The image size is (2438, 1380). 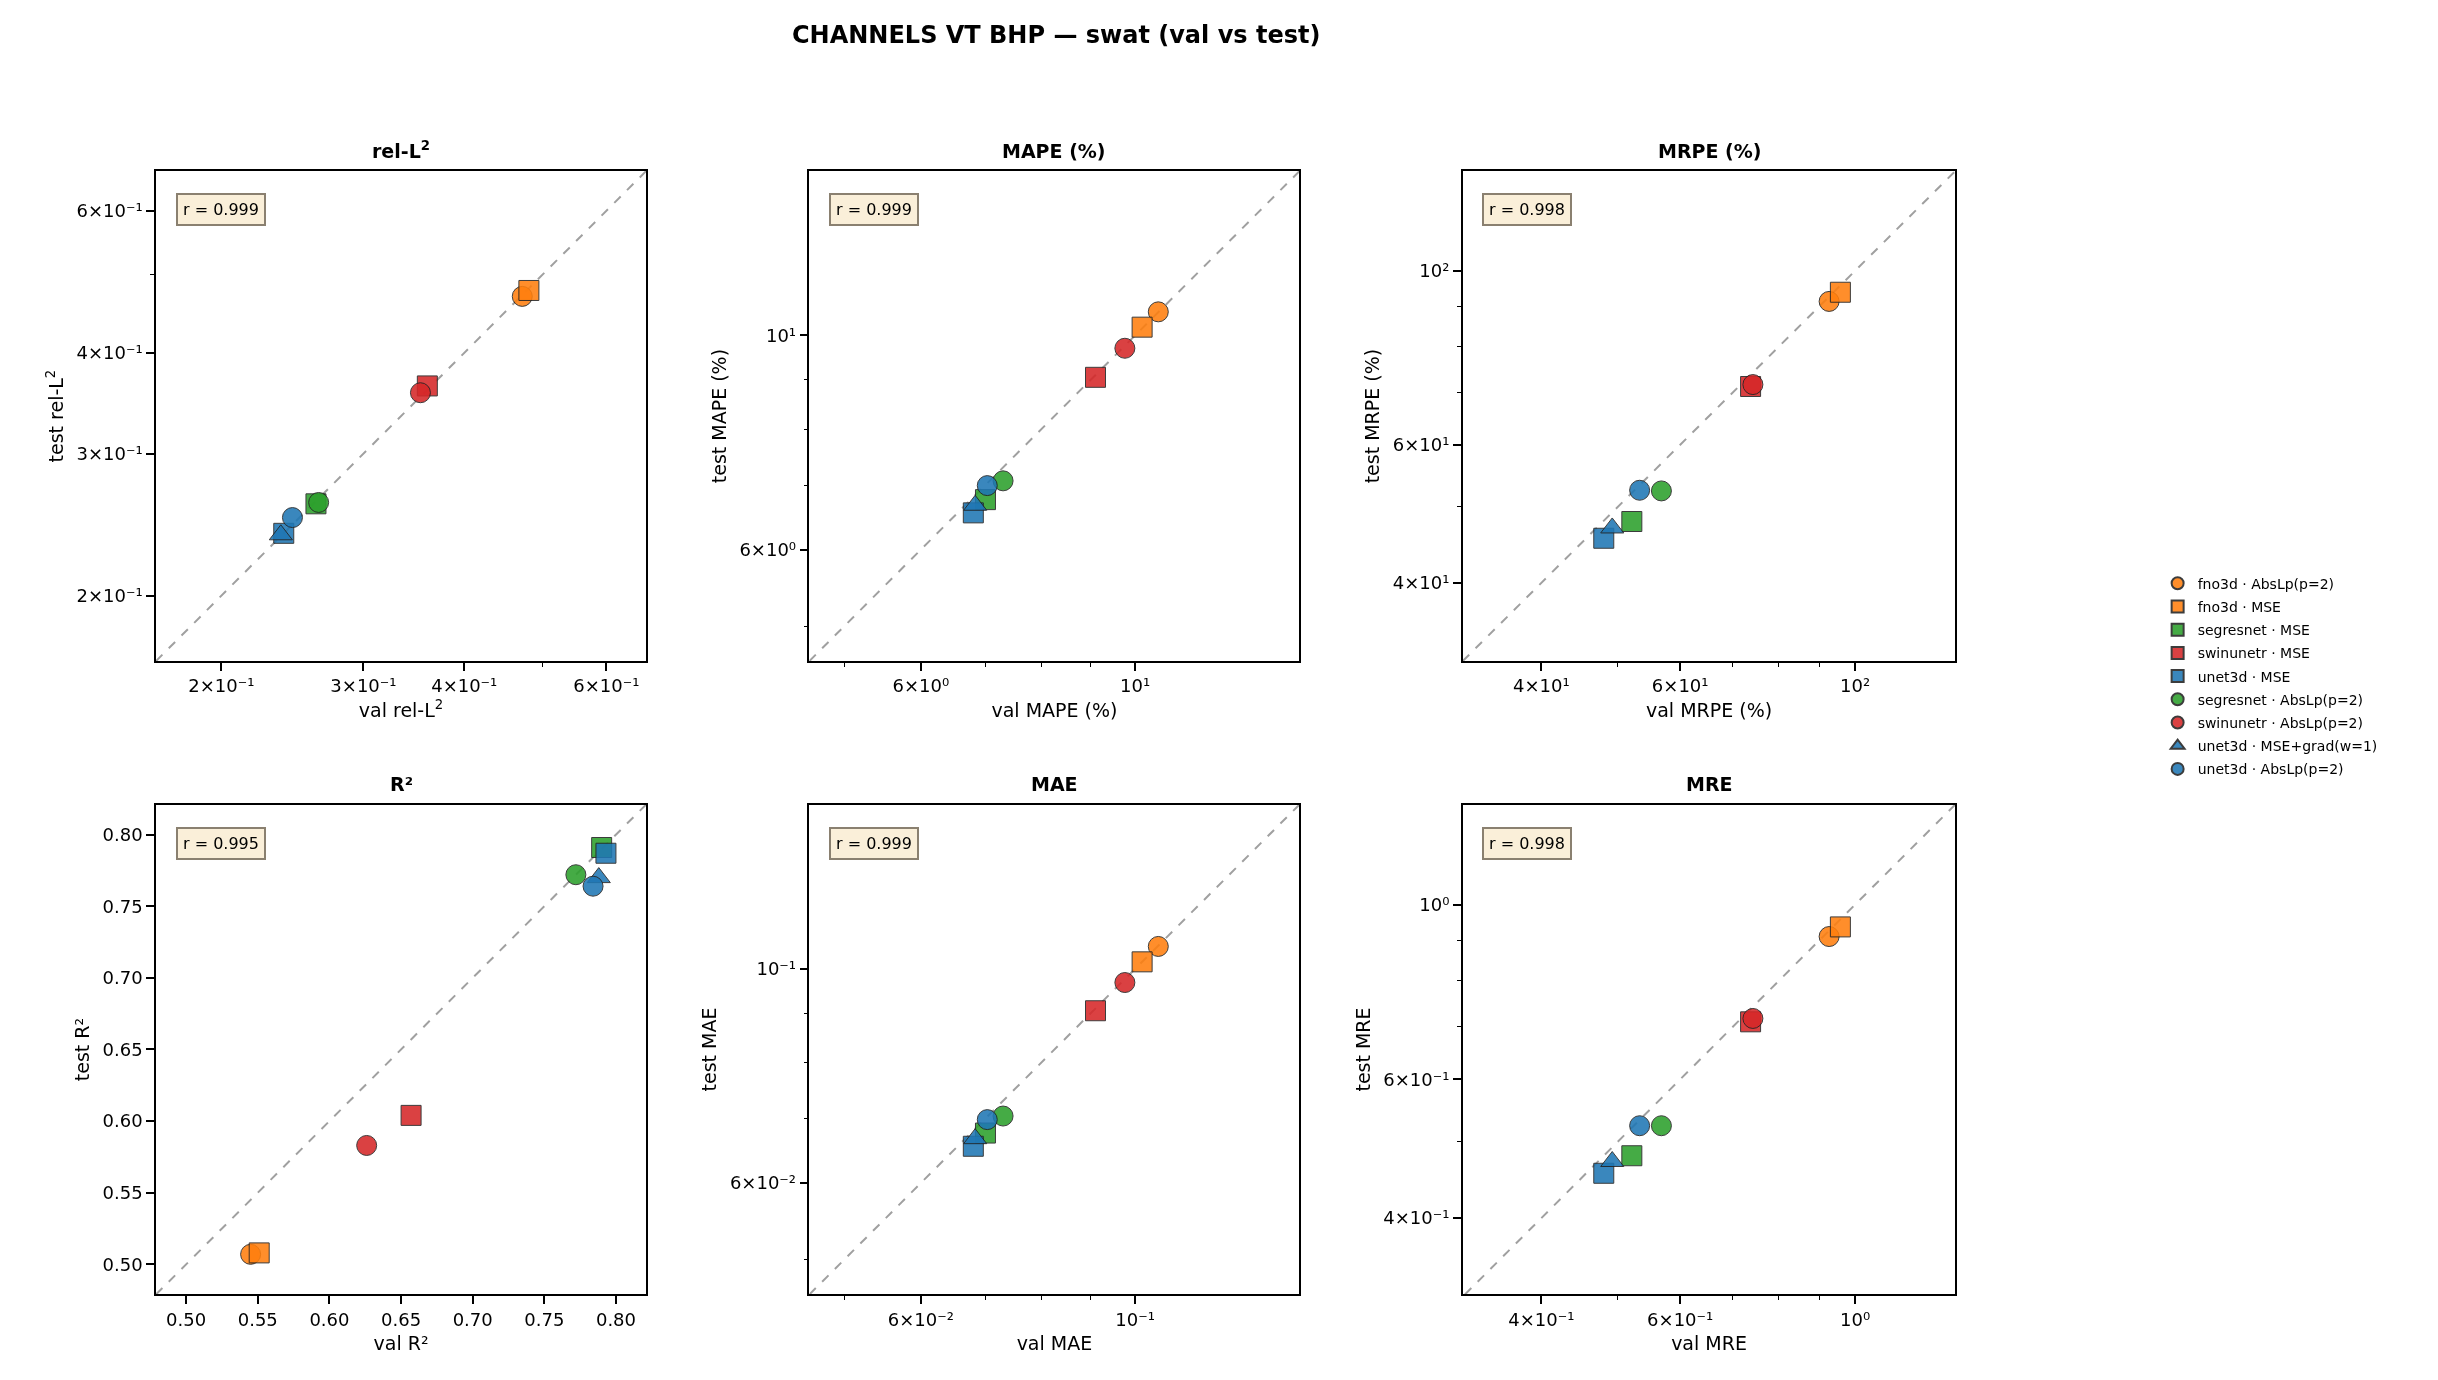 What do you see at coordinates (122, 1121) in the screenshot?
I see `y-tick-label: 0.60` at bounding box center [122, 1121].